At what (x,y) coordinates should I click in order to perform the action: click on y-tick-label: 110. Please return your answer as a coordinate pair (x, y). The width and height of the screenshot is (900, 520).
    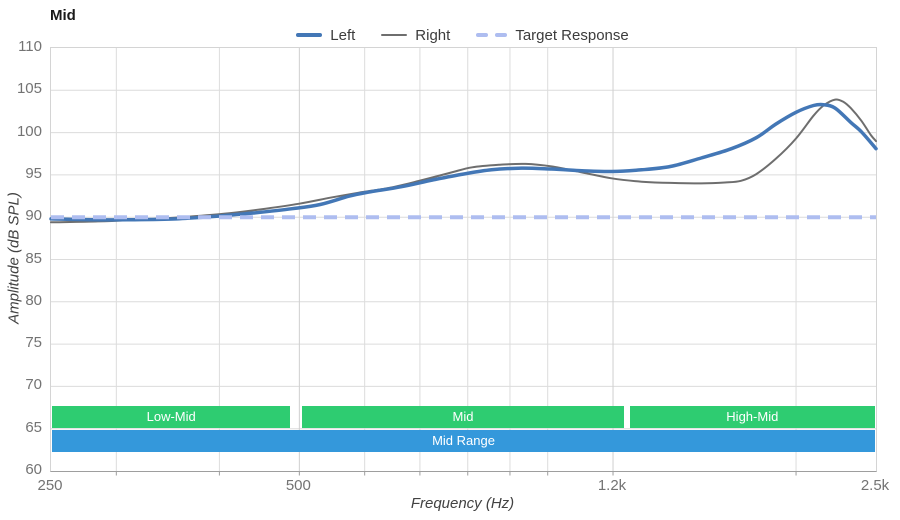
    Looking at the image, I should click on (30, 46).